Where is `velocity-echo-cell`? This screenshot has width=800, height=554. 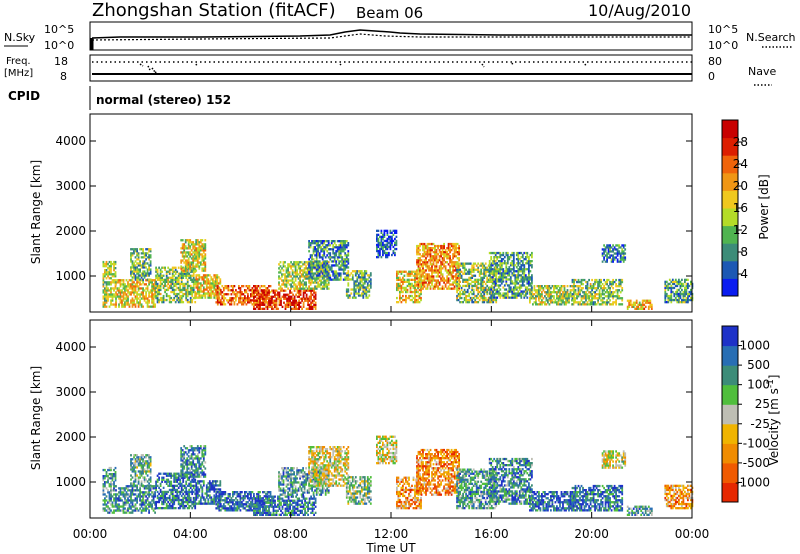
velocity-echo-cell is located at coordinates (106, 504).